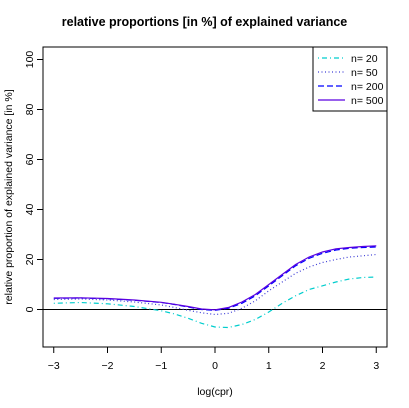  Describe the element at coordinates (350, 79) in the screenshot. I see `legend: n= 20 n= 50 n= 200 n= 500` at that location.